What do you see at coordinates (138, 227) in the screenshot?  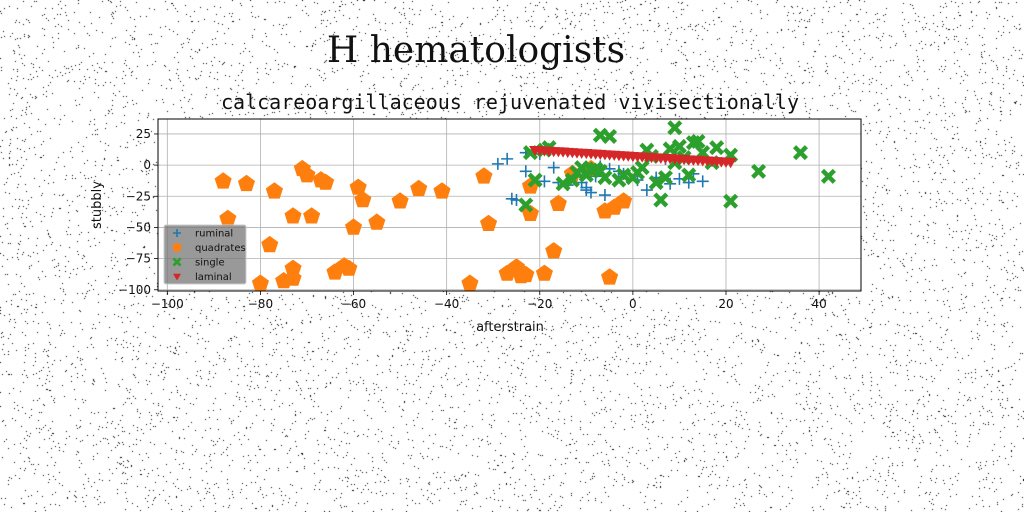 I see `y-tick-label: −50` at bounding box center [138, 227].